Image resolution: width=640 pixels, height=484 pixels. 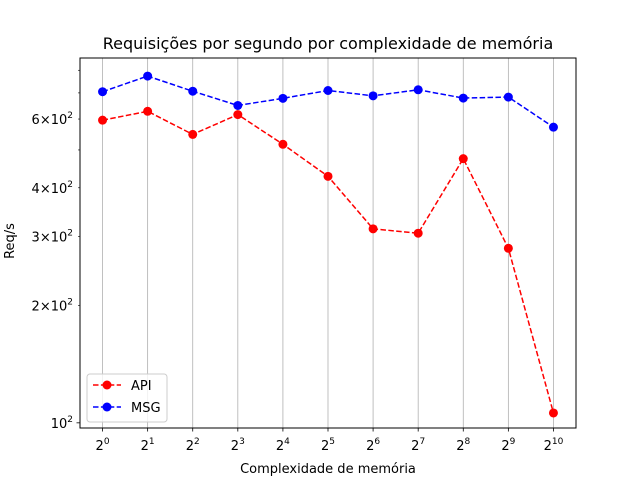 I want to click on x-tick-label-9: 29, so click(x=508, y=445).